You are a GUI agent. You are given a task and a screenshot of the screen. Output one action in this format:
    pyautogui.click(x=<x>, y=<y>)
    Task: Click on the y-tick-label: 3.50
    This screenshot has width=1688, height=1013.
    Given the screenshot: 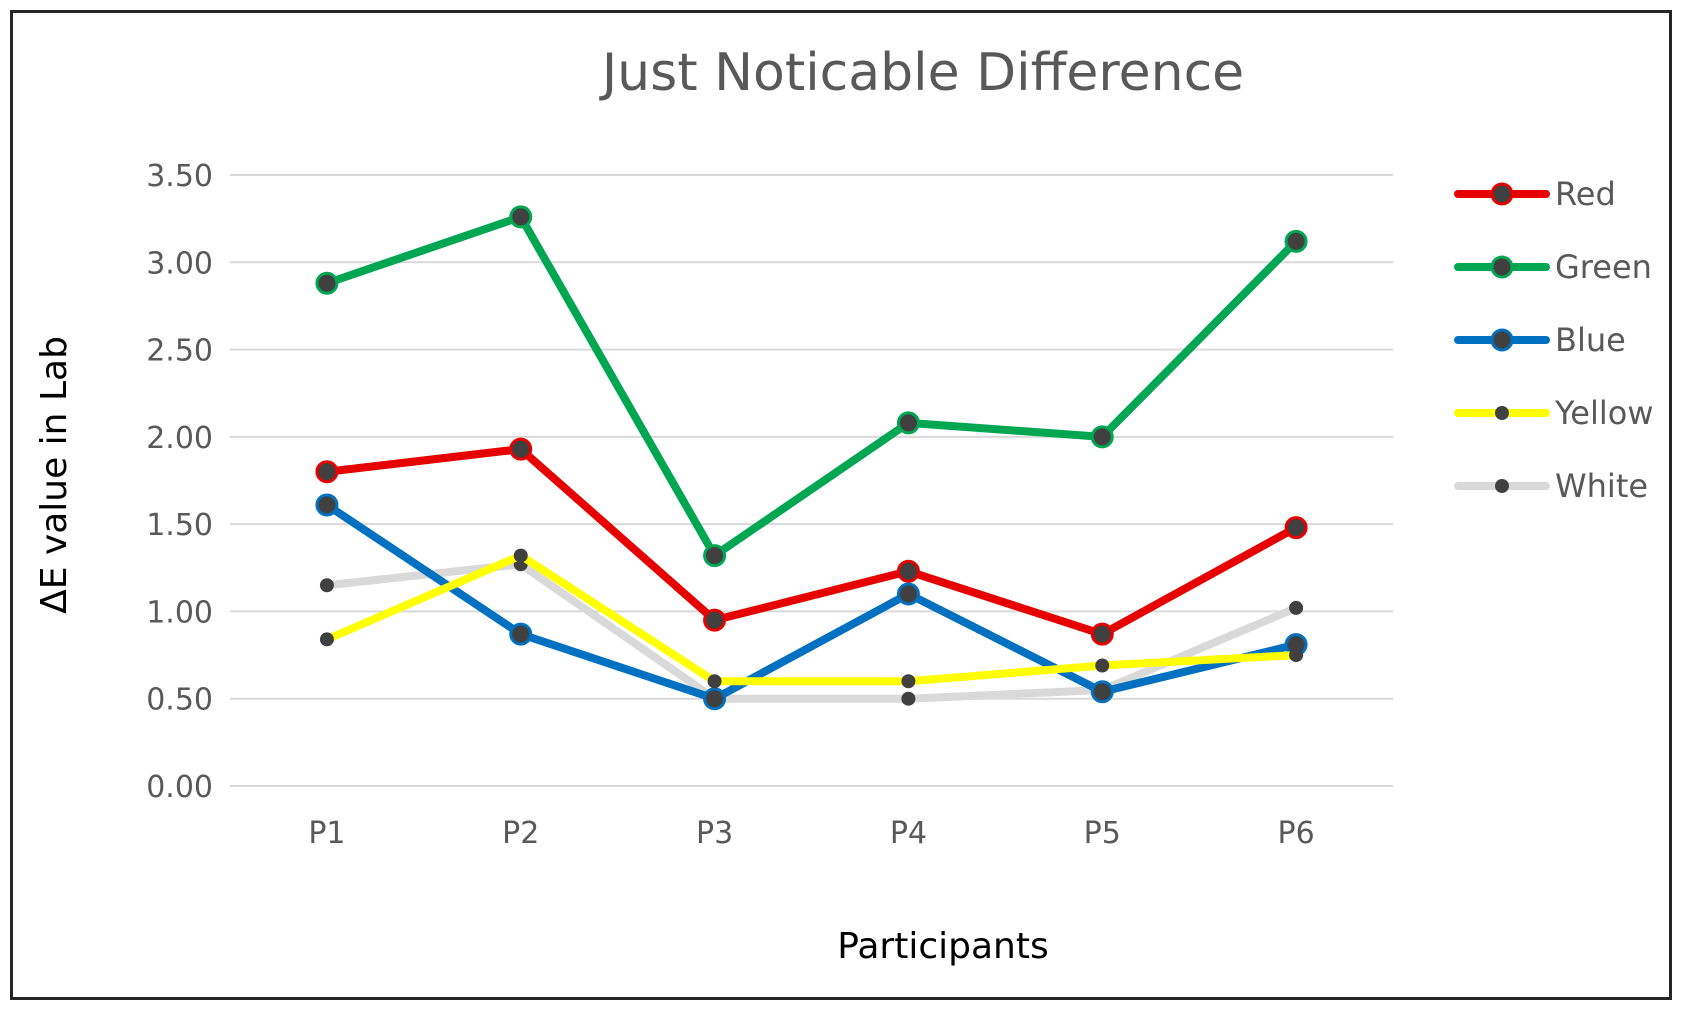 What is the action you would take?
    pyautogui.click(x=179, y=176)
    